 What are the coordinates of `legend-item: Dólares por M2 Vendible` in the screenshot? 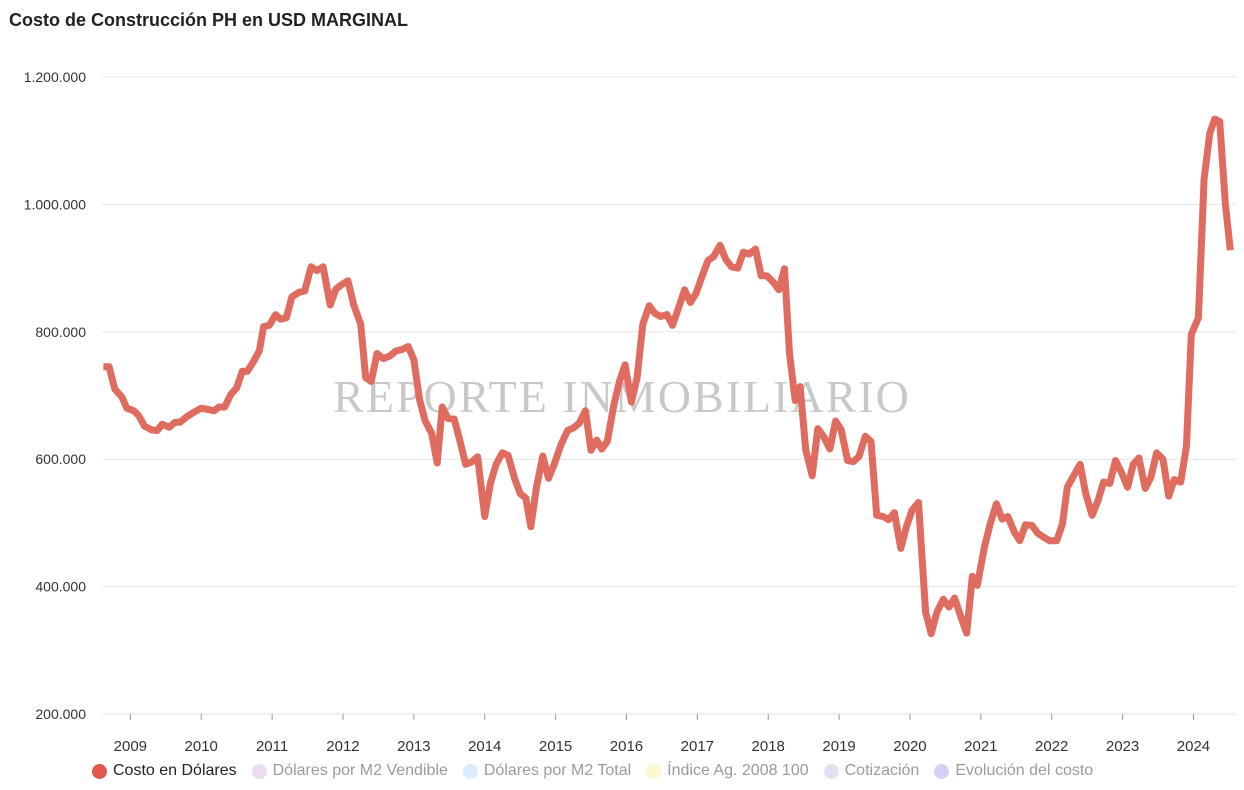 It's located at (349, 771).